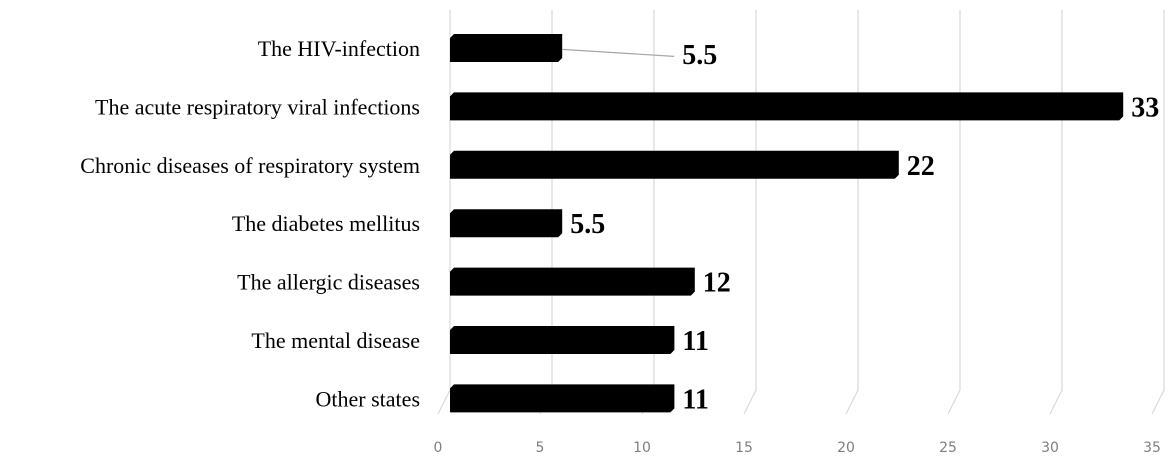 This screenshot has height=466, width=1171. What do you see at coordinates (328, 282) in the screenshot?
I see `category-label: The allergic diseases` at bounding box center [328, 282].